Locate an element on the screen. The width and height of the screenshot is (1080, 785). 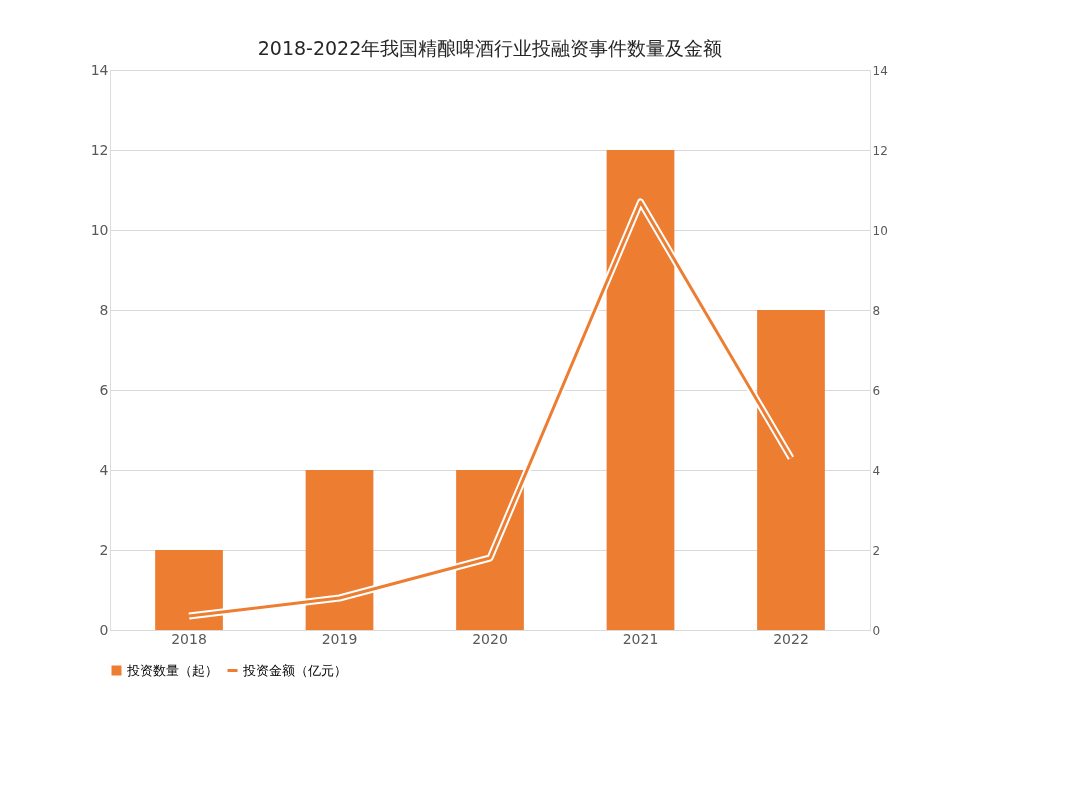
y2-tick-label: 0 is located at coordinates (876, 630).